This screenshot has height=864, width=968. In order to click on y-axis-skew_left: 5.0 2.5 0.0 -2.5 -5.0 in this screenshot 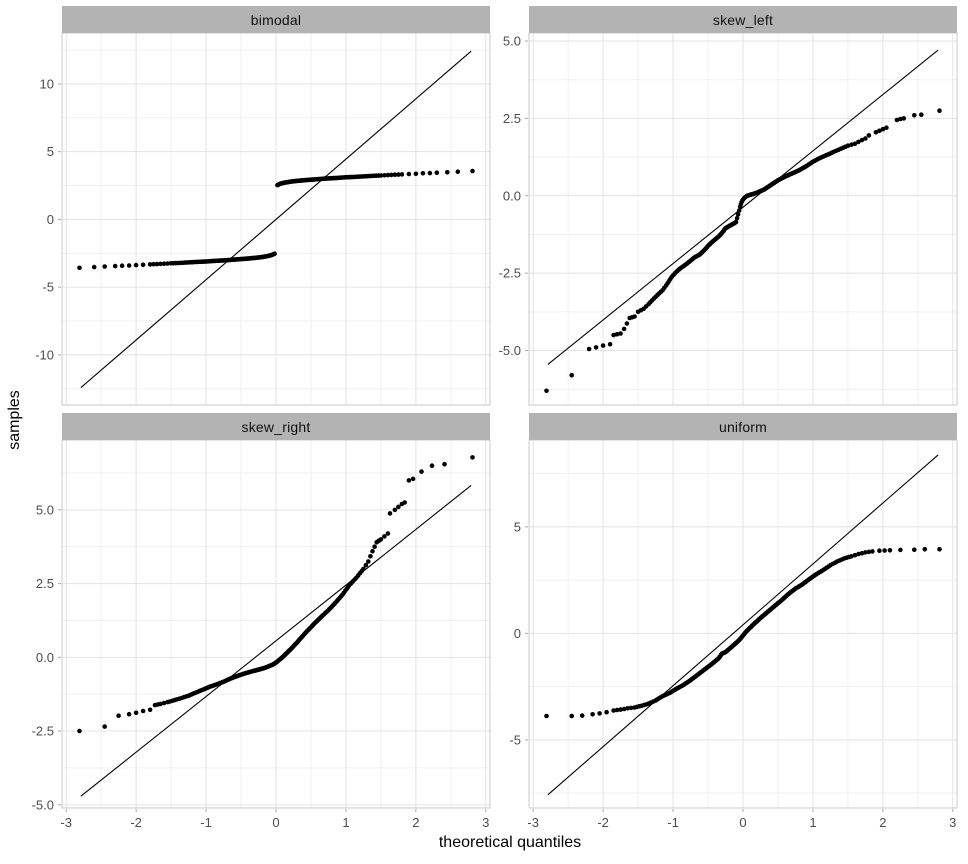, I will do `click(513, 196)`.